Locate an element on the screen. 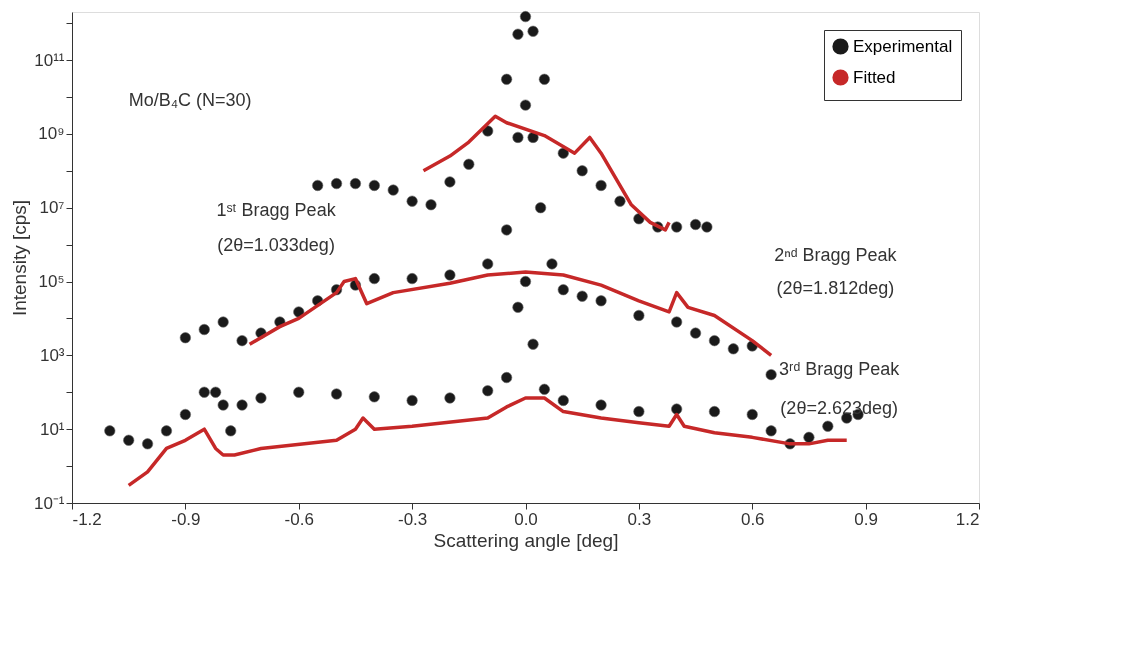  annotation: 1ˢᵗ Bragg Peak is located at coordinates (276, 210).